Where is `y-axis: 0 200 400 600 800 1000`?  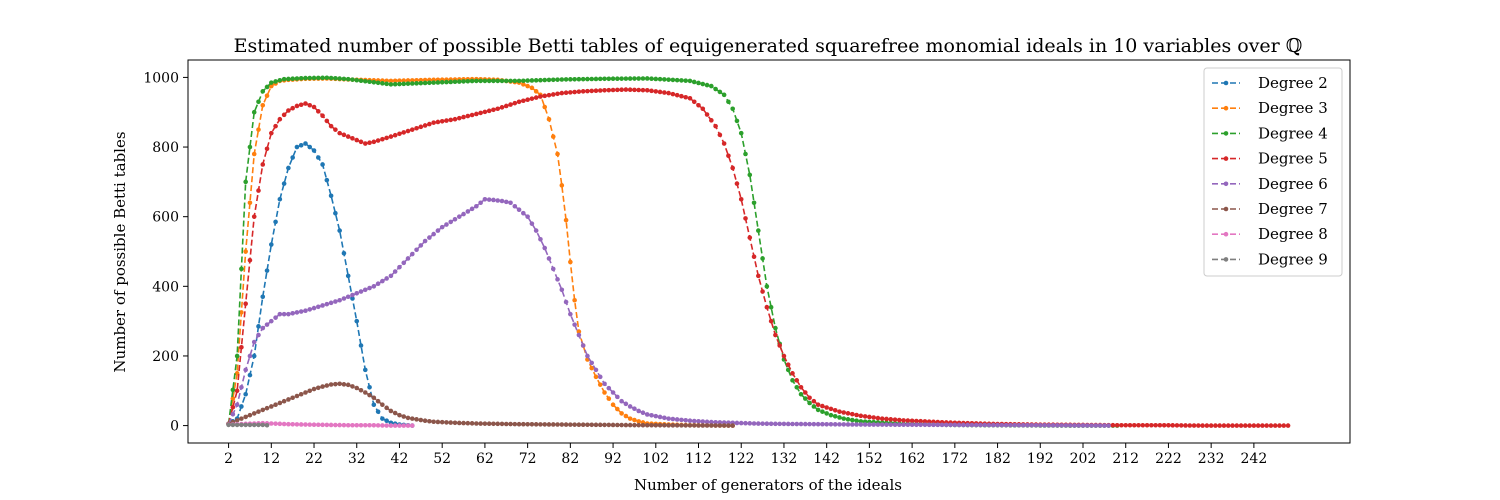
y-axis: 0 200 400 600 800 1000 is located at coordinates (165, 252).